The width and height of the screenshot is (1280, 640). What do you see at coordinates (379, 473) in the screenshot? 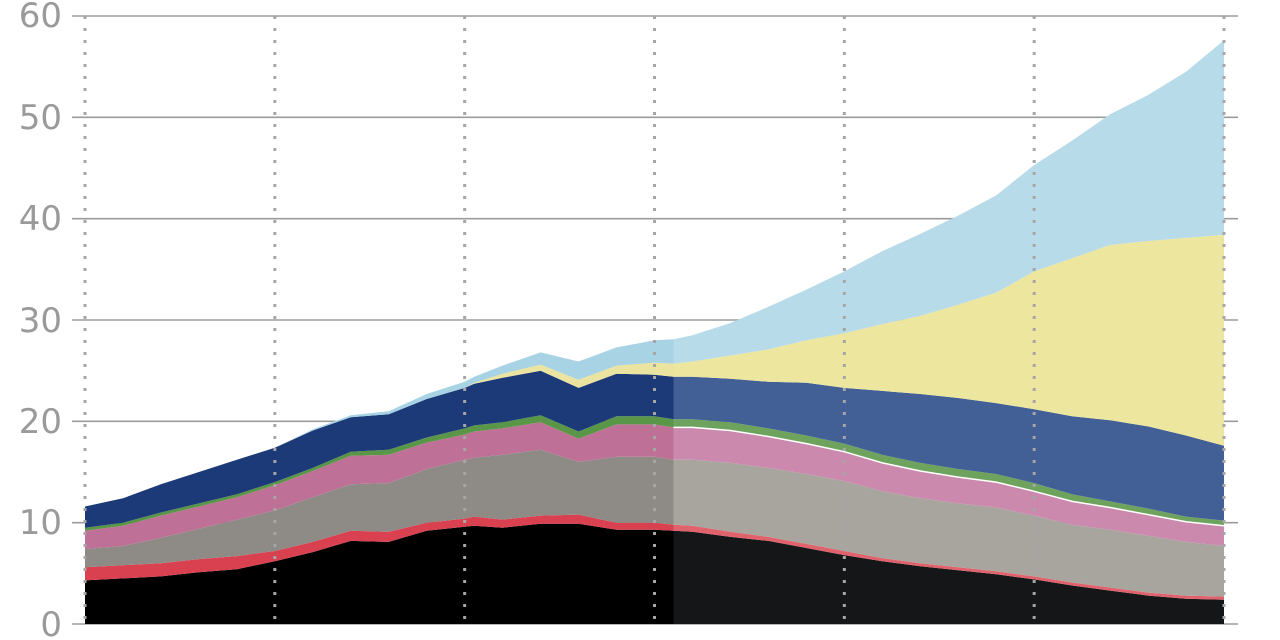
I see `area-series-5-historical` at bounding box center [379, 473].